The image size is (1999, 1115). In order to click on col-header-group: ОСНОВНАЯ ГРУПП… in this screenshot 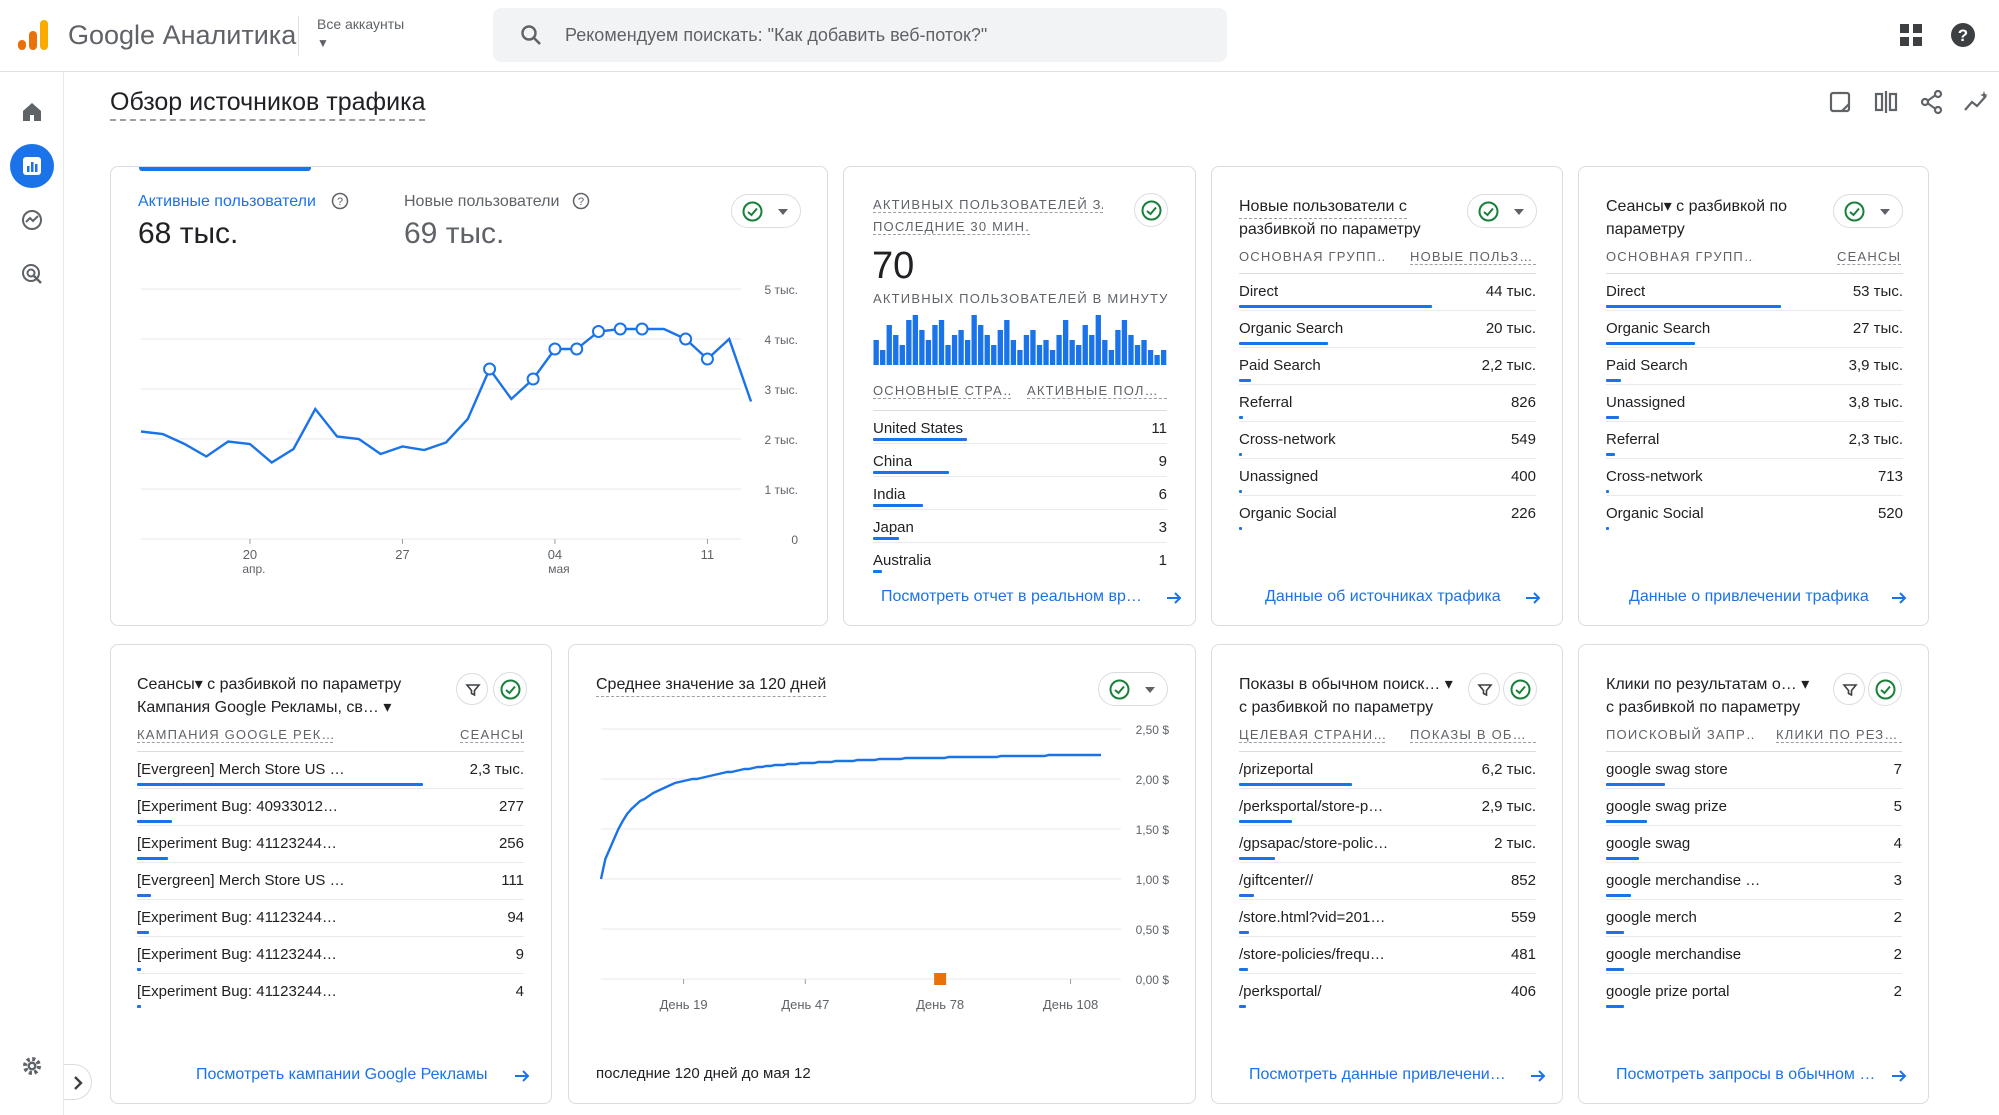, I will do `click(1313, 256)`.